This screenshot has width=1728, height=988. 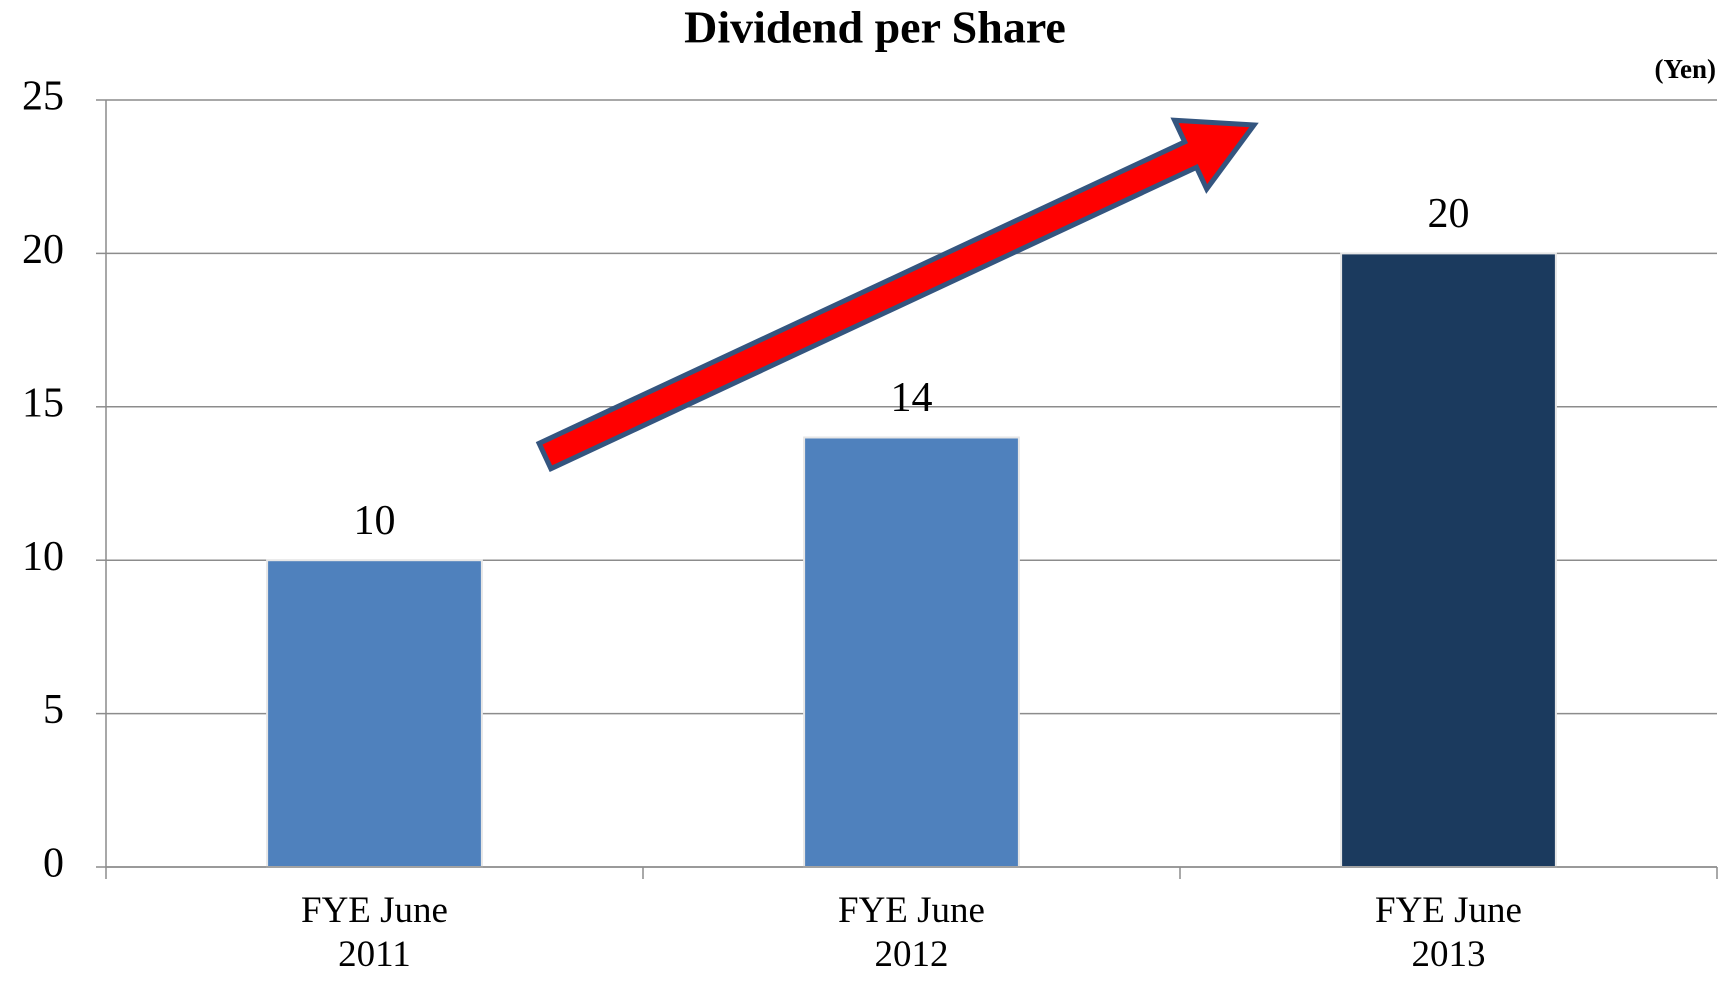 What do you see at coordinates (912, 398) in the screenshot?
I see `value-label: 14` at bounding box center [912, 398].